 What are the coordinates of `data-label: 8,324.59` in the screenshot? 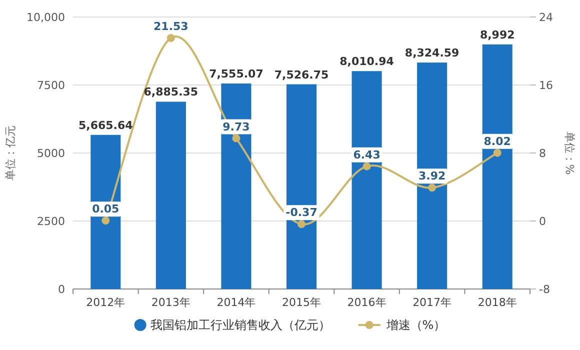 It's located at (432, 53).